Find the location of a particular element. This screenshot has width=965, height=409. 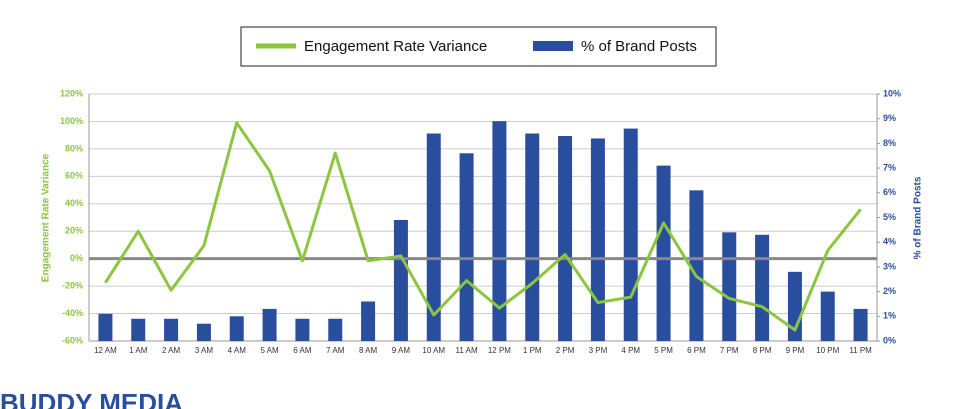

legend-label: Engagement Rate Variance is located at coordinates (395, 46).